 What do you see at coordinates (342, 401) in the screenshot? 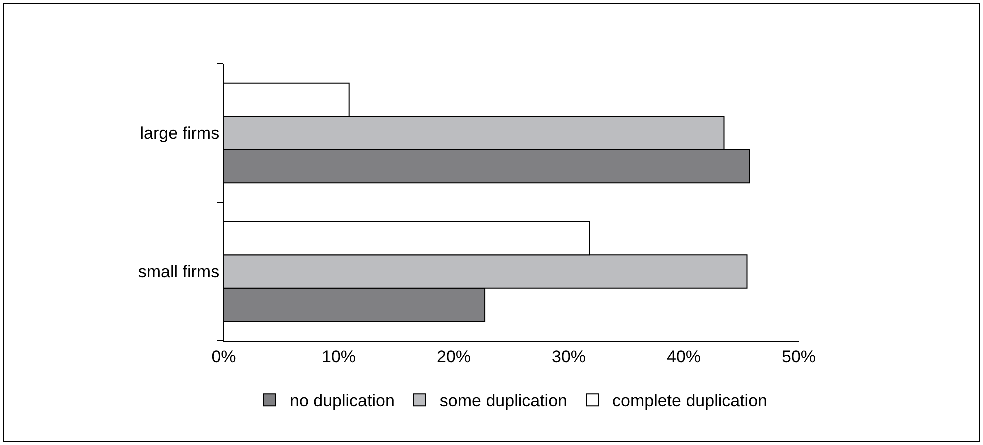
I see `legend-label: no duplication` at bounding box center [342, 401].